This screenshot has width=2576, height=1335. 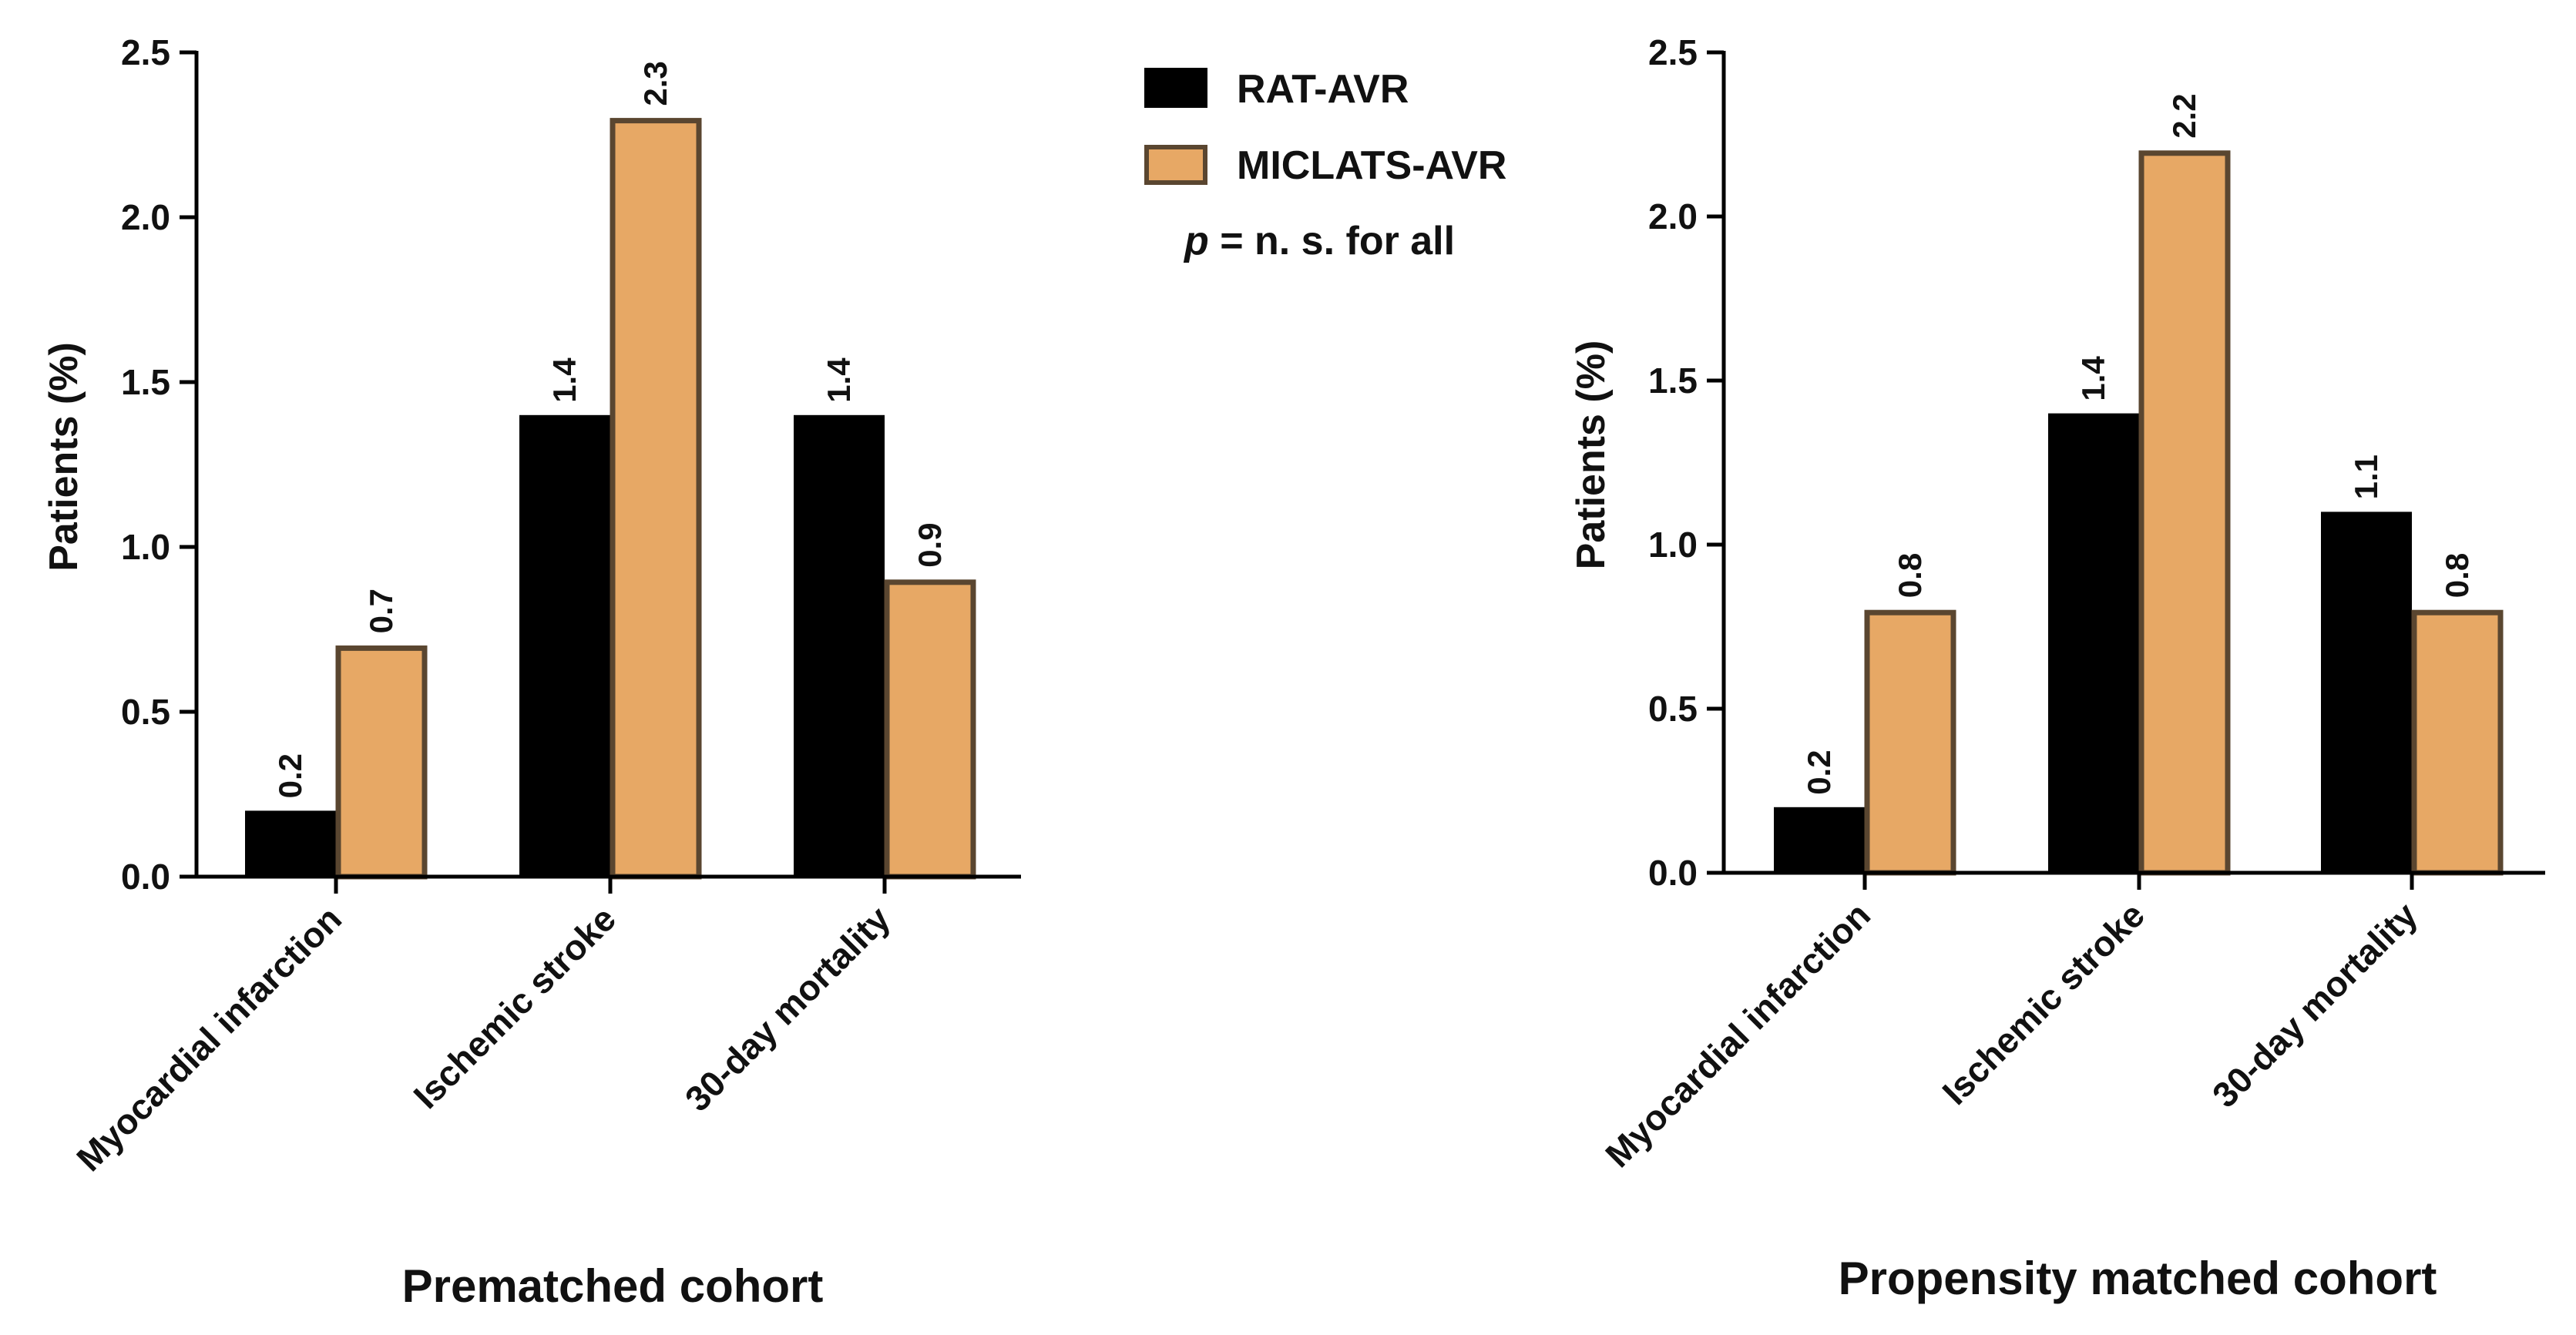 I want to click on bar-label-miclats-avr-ischemic-stroke: 2.2, so click(x=2184, y=116).